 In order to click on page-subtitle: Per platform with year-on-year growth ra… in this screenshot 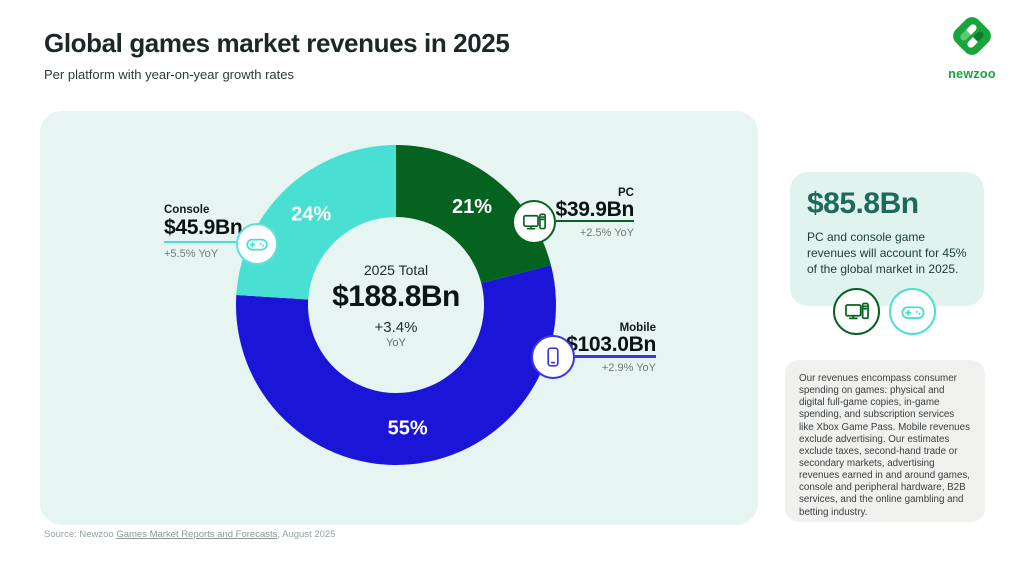, I will do `click(169, 74)`.